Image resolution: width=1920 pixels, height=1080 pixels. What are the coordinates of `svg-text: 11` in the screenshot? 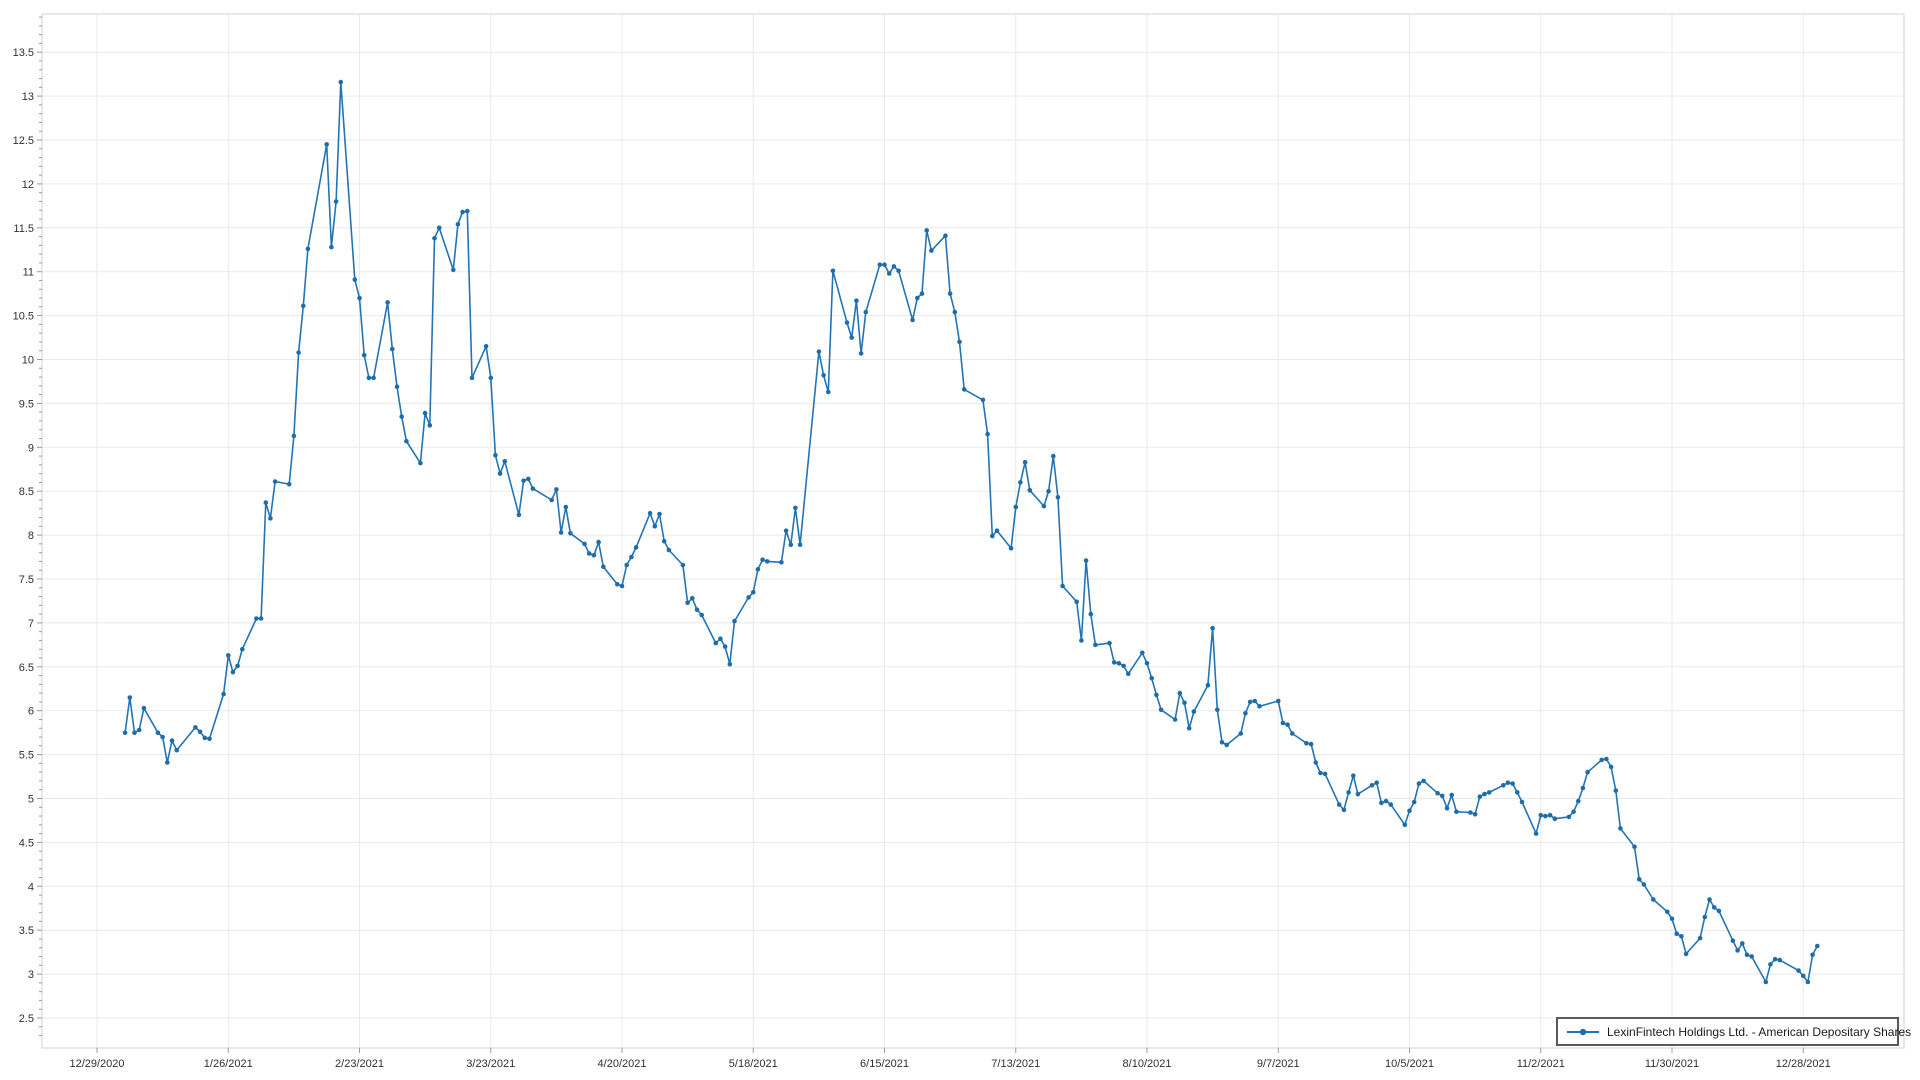 It's located at (28, 273).